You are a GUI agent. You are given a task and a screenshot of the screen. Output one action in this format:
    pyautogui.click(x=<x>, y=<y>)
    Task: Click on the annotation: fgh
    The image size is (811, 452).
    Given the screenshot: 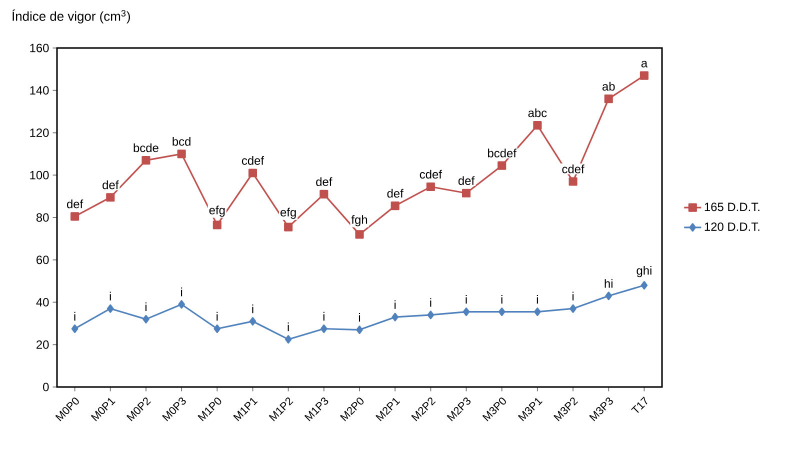 What is the action you would take?
    pyautogui.click(x=359, y=220)
    